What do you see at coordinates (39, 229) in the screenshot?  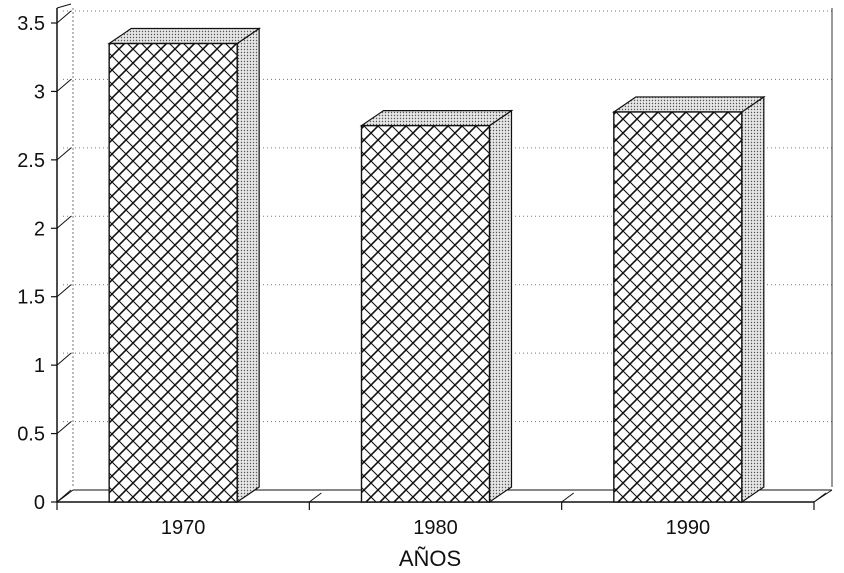 I see `y-tick-label: 2` at bounding box center [39, 229].